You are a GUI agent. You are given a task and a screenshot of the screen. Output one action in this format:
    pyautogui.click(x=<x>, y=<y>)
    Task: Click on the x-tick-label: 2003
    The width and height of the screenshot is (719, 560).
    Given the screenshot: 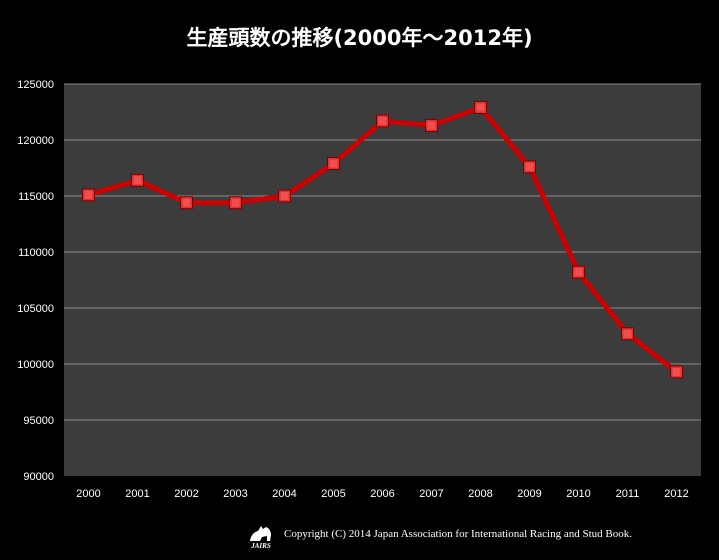 What is the action you would take?
    pyautogui.click(x=235, y=494)
    